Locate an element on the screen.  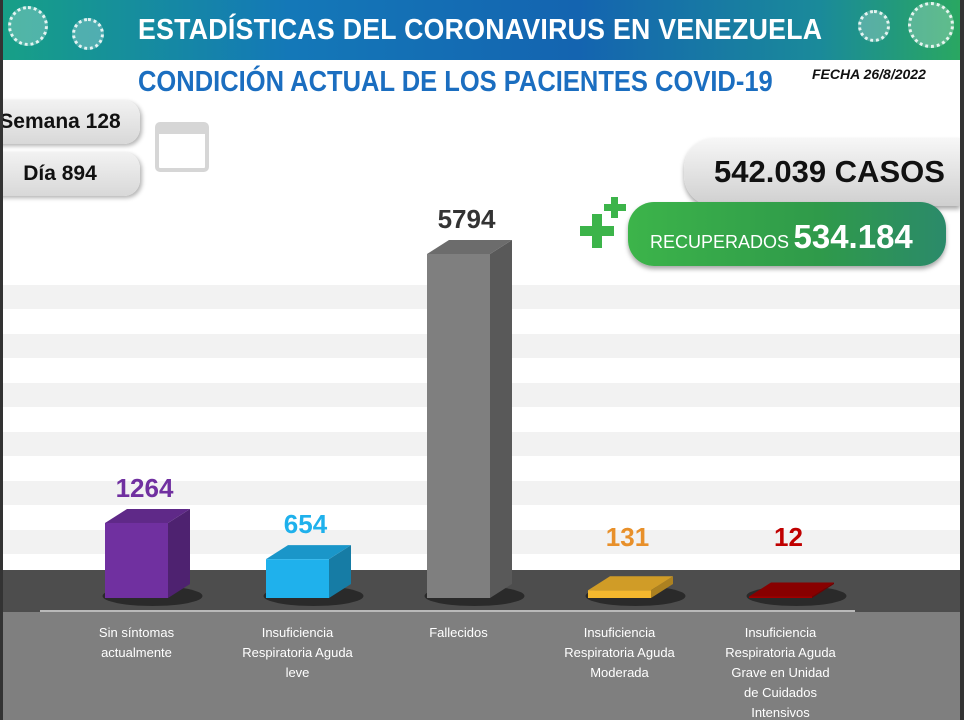
data-label: 1264 is located at coordinates (144, 487).